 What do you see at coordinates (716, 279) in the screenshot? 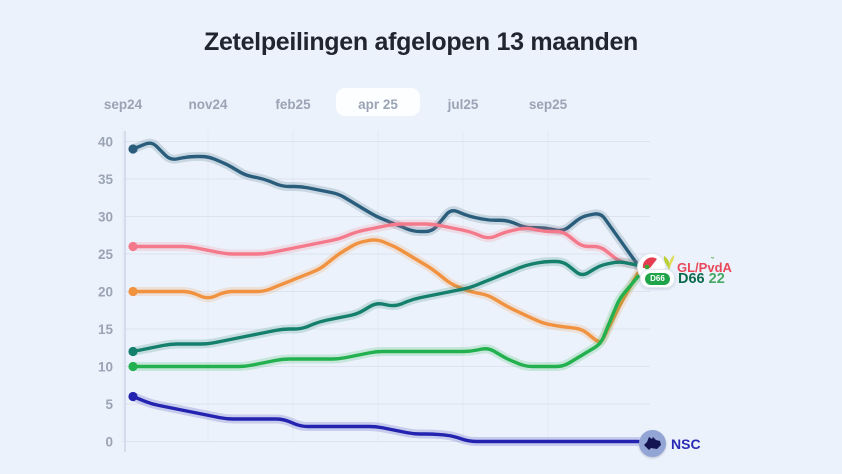
I see `d66-seat-count: 22` at bounding box center [716, 279].